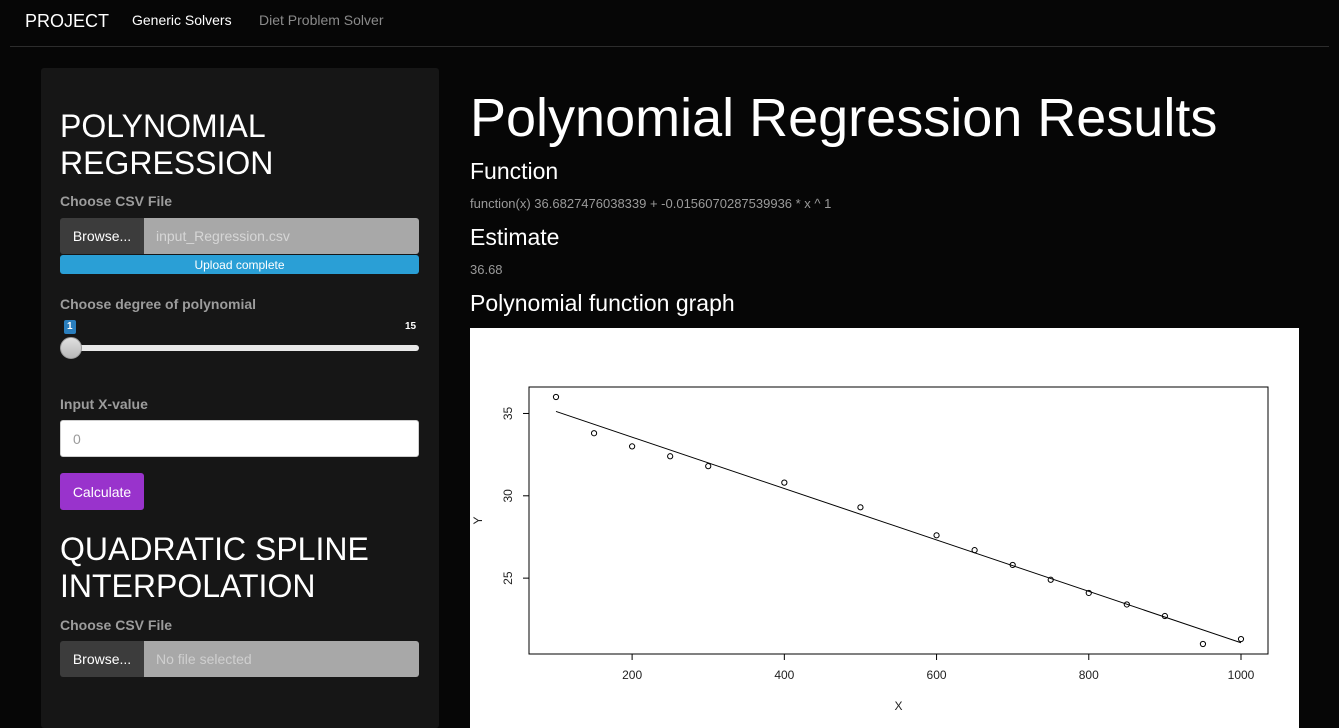 The image size is (1339, 728). I want to click on poly-file-input: Browse... input_Regression.csv, so click(239, 236).